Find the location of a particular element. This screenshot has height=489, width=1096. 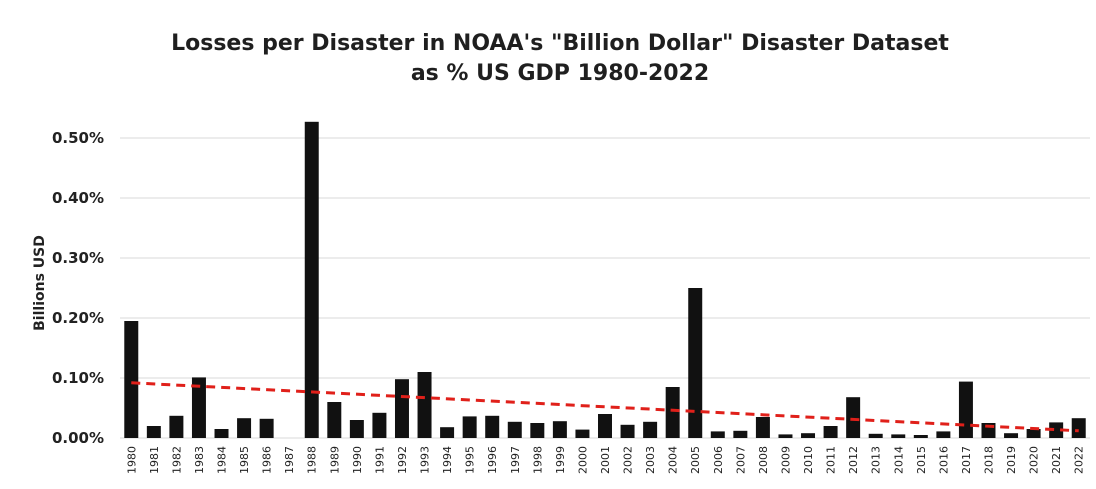

bar-2003 is located at coordinates (650, 429).